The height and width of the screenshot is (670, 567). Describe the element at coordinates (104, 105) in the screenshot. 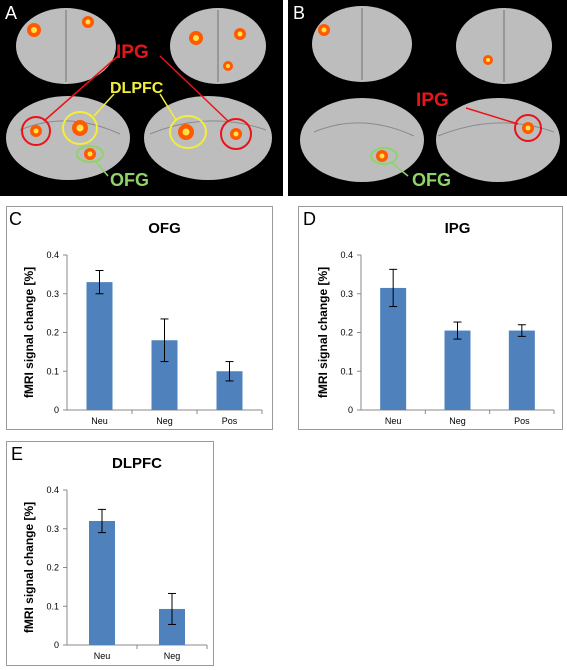

I see `dlpfc-connector-left` at that location.